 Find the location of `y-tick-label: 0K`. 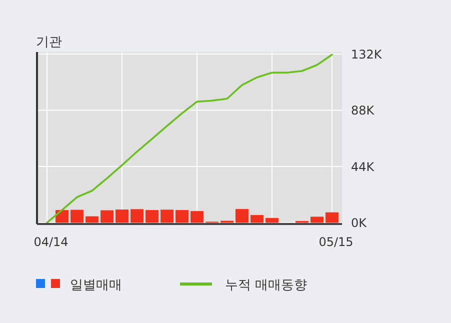

y-tick-label: 0K is located at coordinates (359, 223).